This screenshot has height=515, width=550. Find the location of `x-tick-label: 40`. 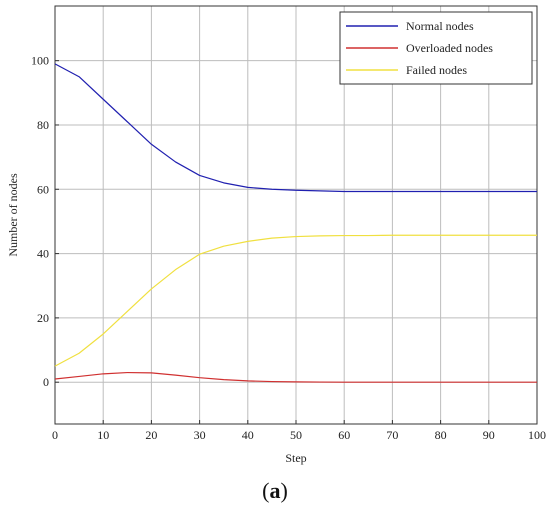

x-tick-label: 40 is located at coordinates (248, 435).